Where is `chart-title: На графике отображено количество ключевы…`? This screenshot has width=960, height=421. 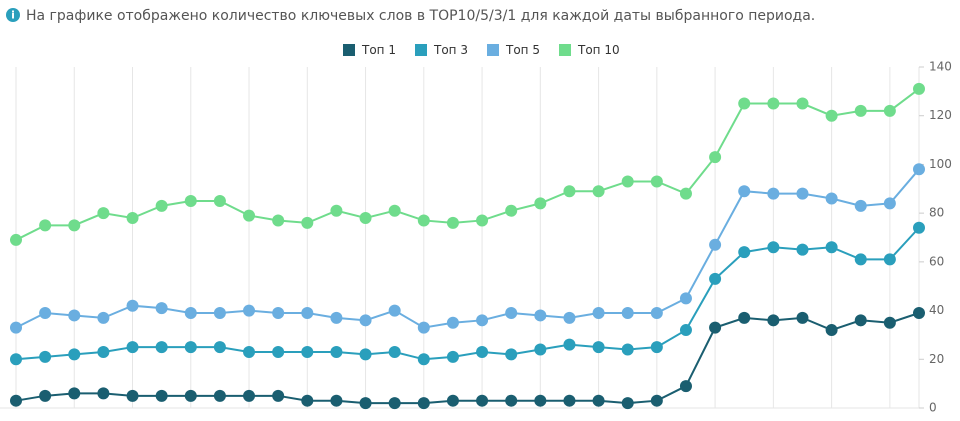 chart-title: На графике отображено количество ключевы… is located at coordinates (420, 16).